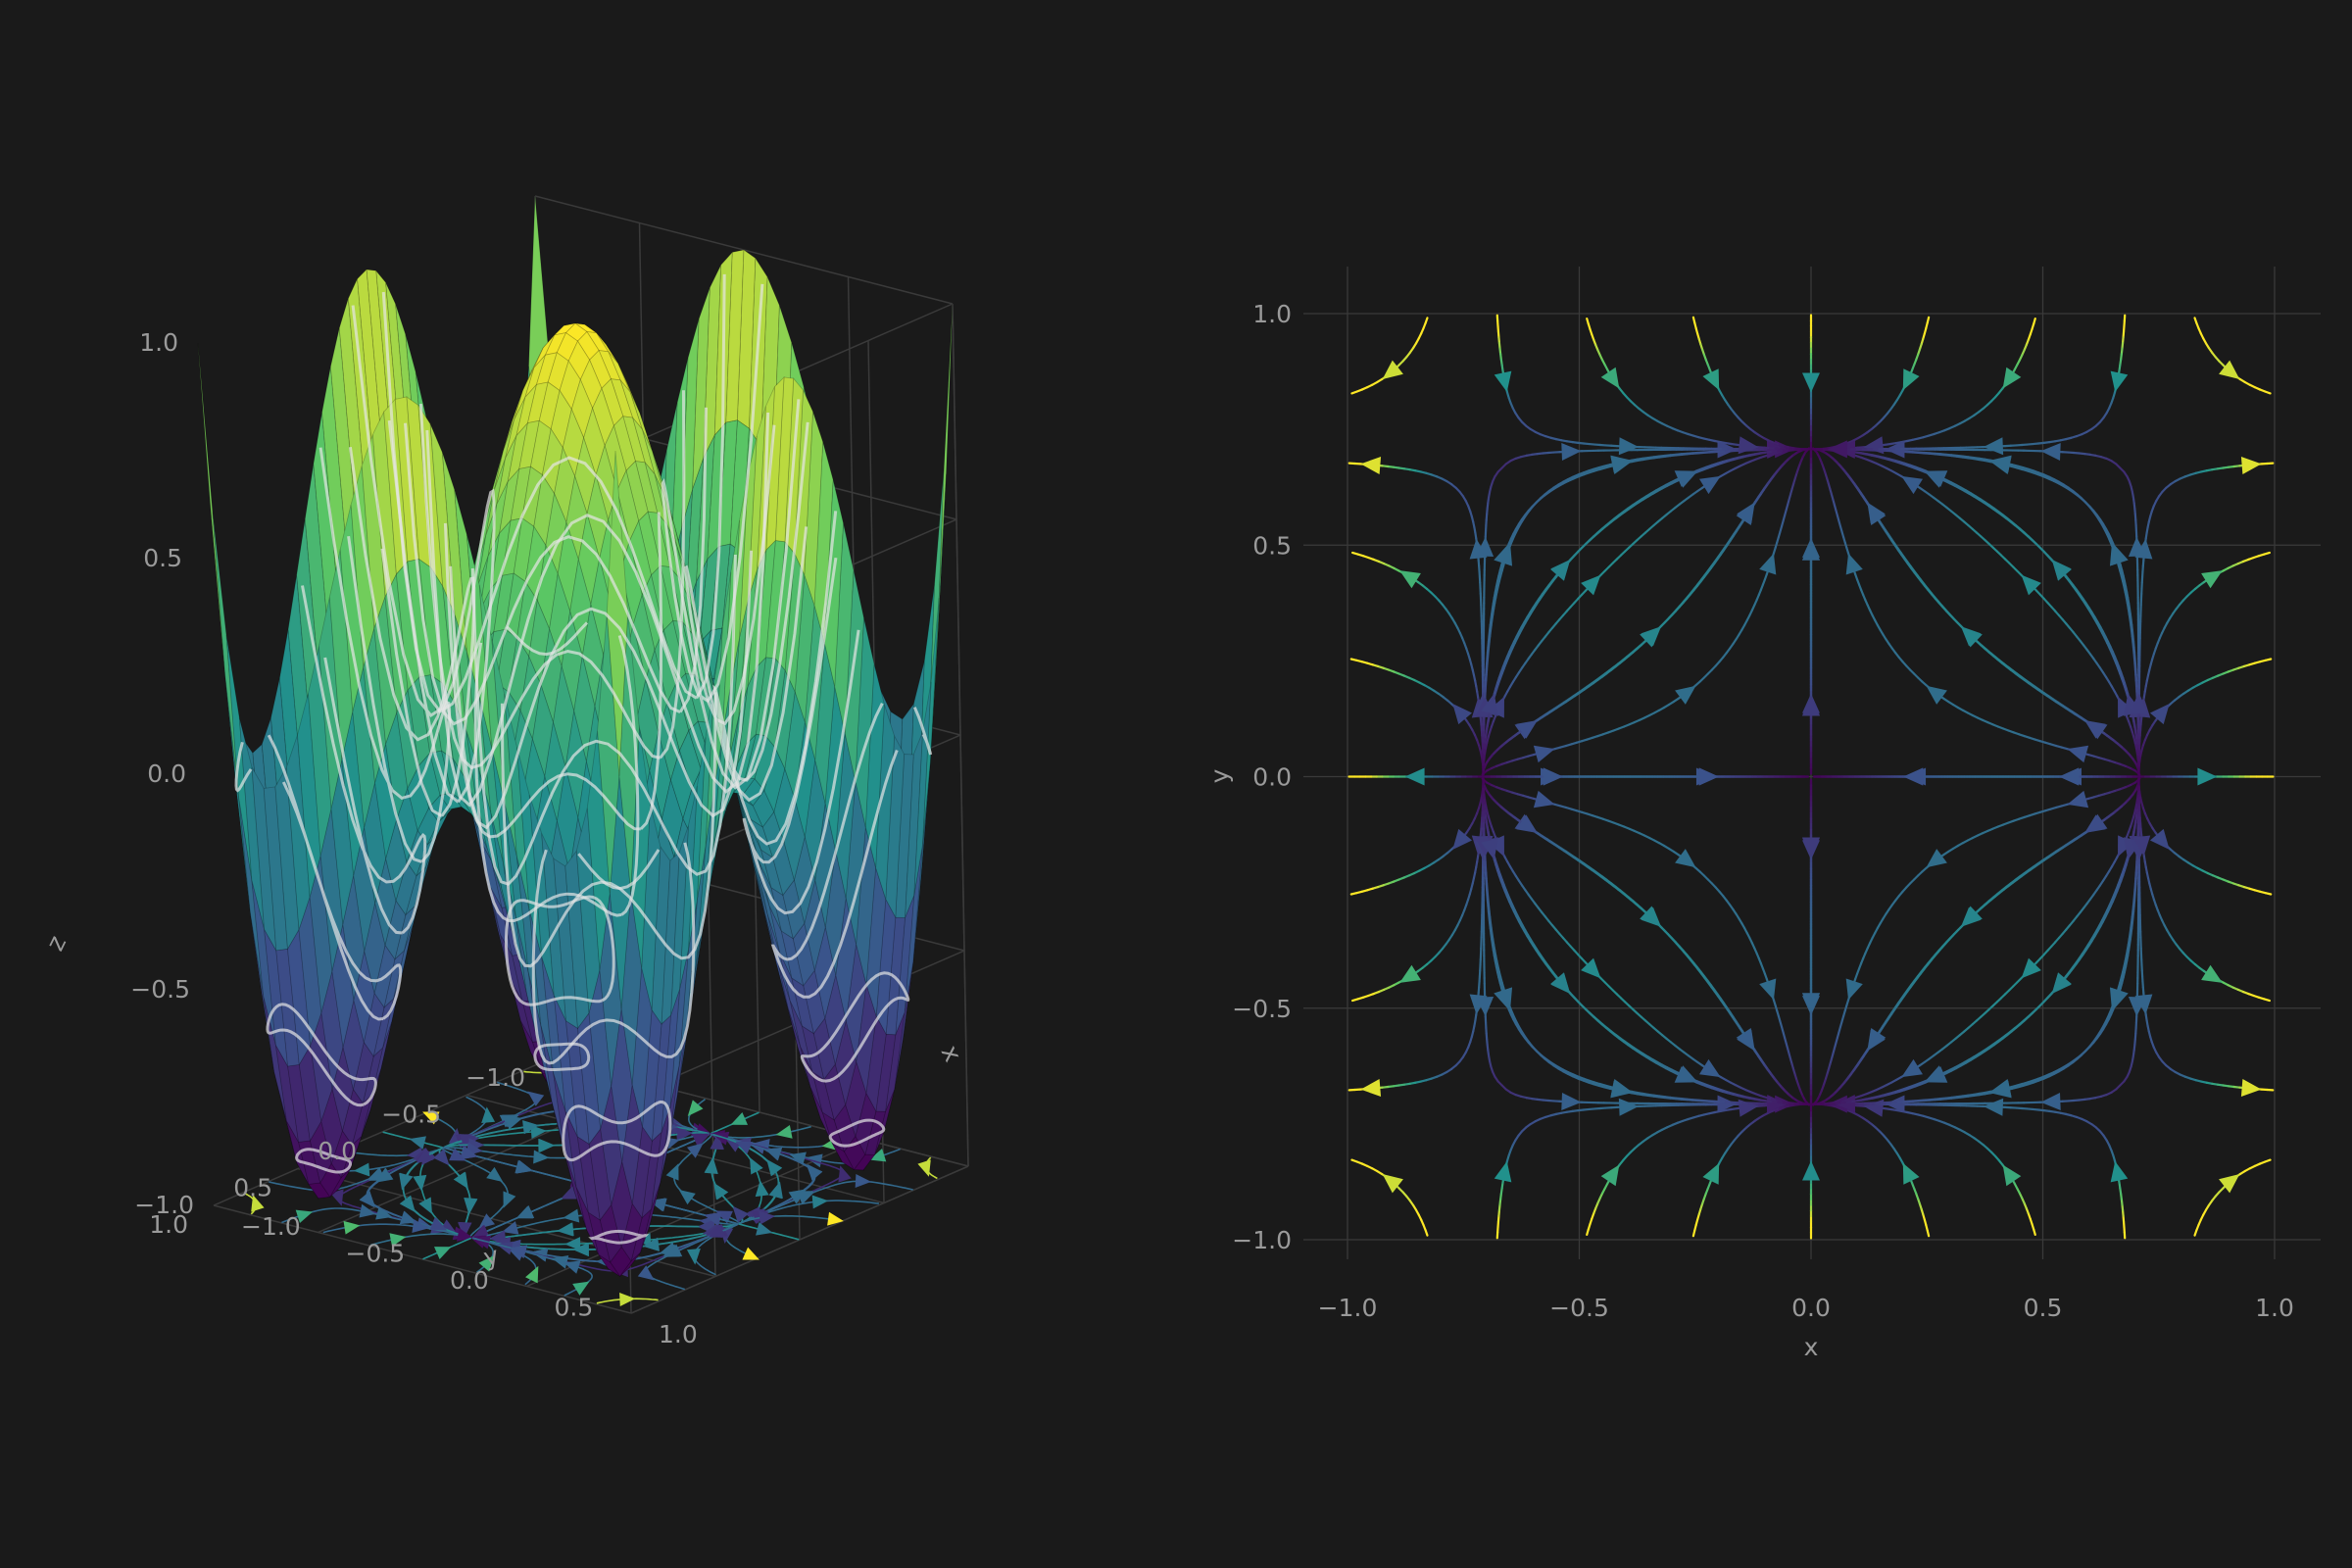 This screenshot has height=1568, width=2352. What do you see at coordinates (790, 1219) in the screenshot?
I see `floor-streamline` at bounding box center [790, 1219].